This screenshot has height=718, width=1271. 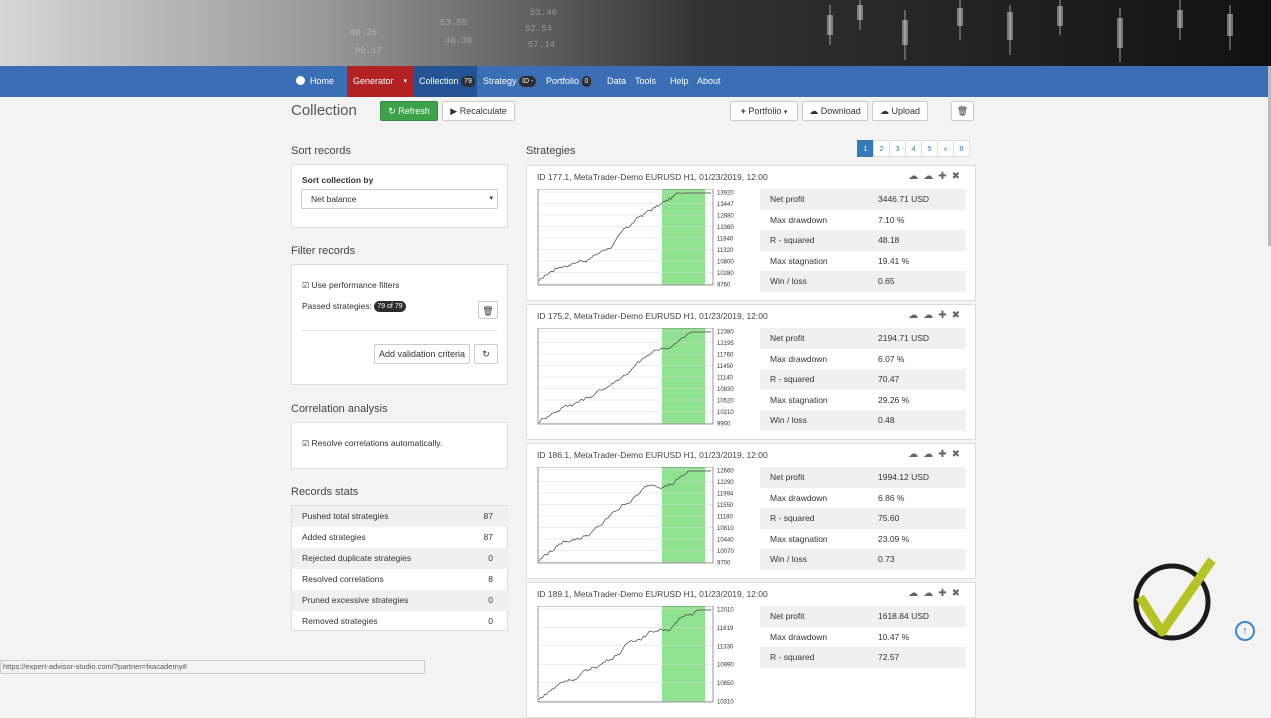 What do you see at coordinates (324, 110) in the screenshot?
I see `page-title: Collection` at bounding box center [324, 110].